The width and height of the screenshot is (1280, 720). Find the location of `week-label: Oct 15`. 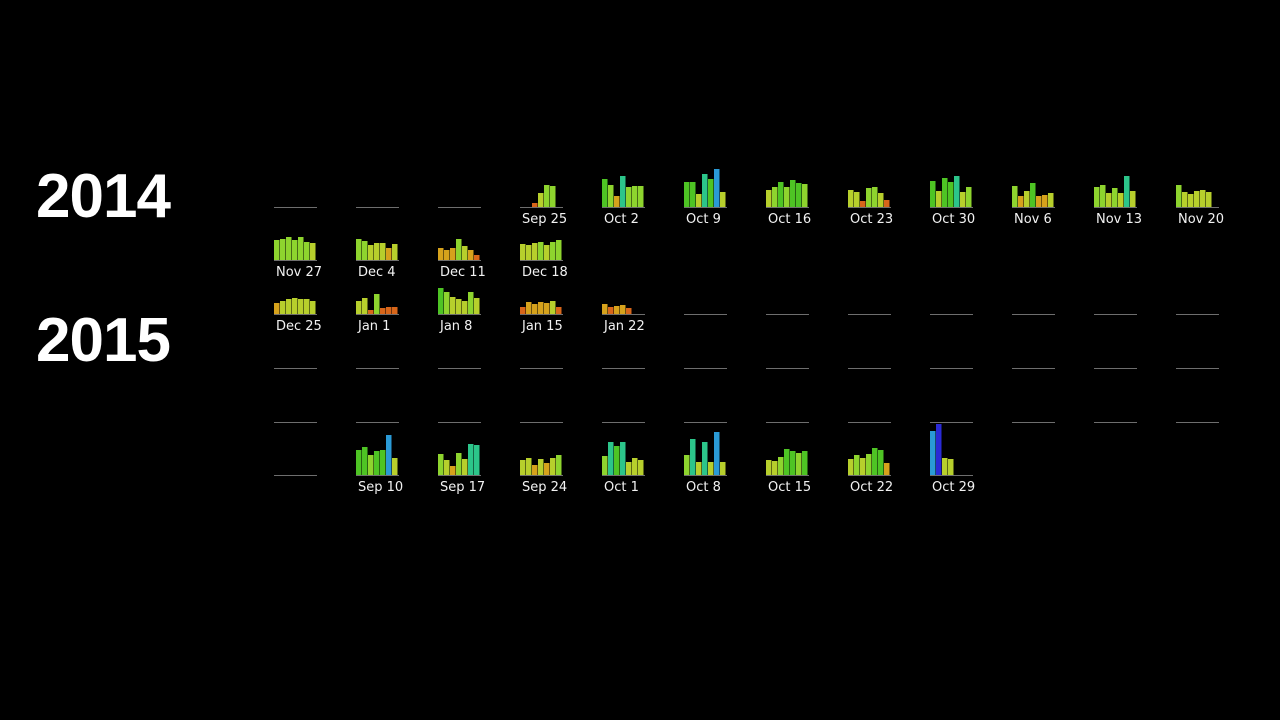

week-label: Oct 15 is located at coordinates (789, 487).